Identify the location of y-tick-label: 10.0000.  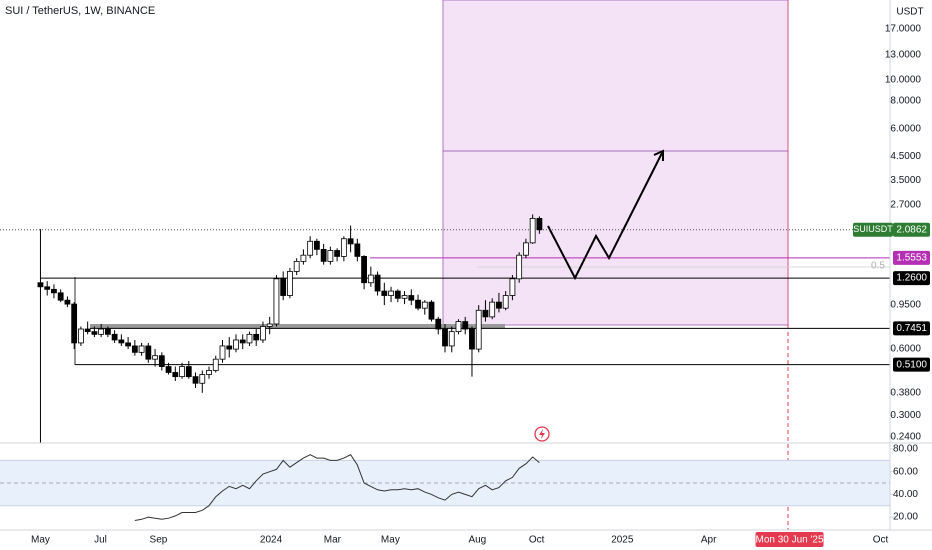
(903, 79).